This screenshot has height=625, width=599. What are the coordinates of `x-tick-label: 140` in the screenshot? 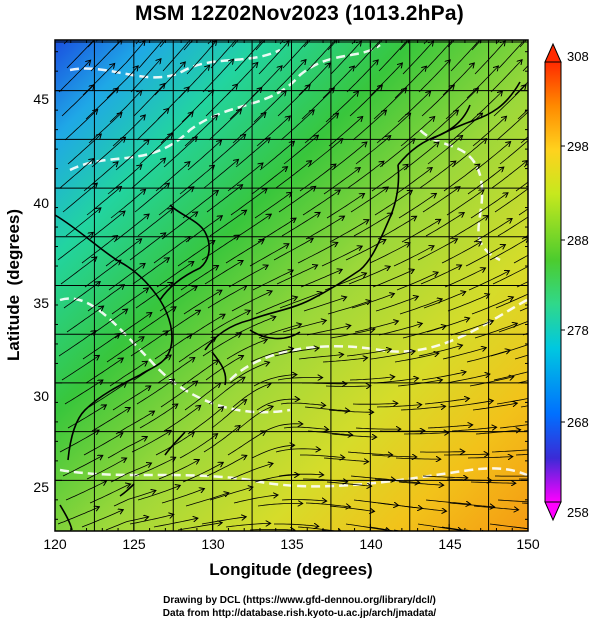 It's located at (371, 544).